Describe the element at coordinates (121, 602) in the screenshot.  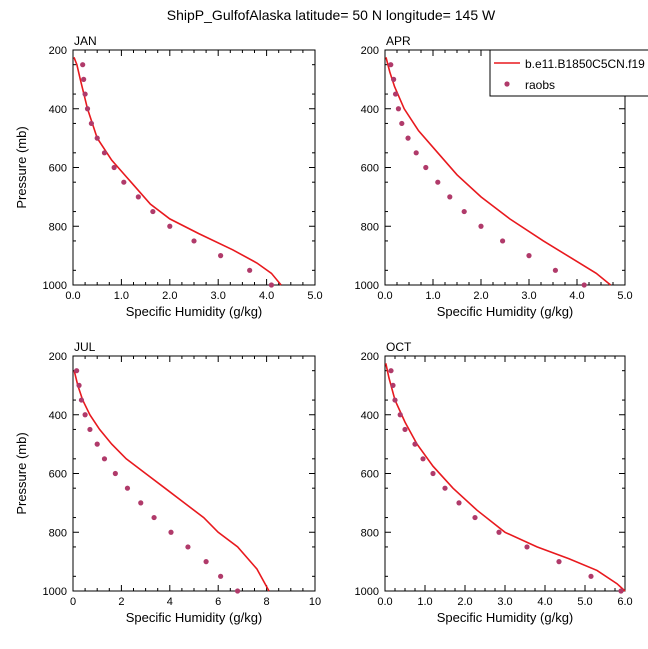
I see `x-tick-label: 2` at that location.